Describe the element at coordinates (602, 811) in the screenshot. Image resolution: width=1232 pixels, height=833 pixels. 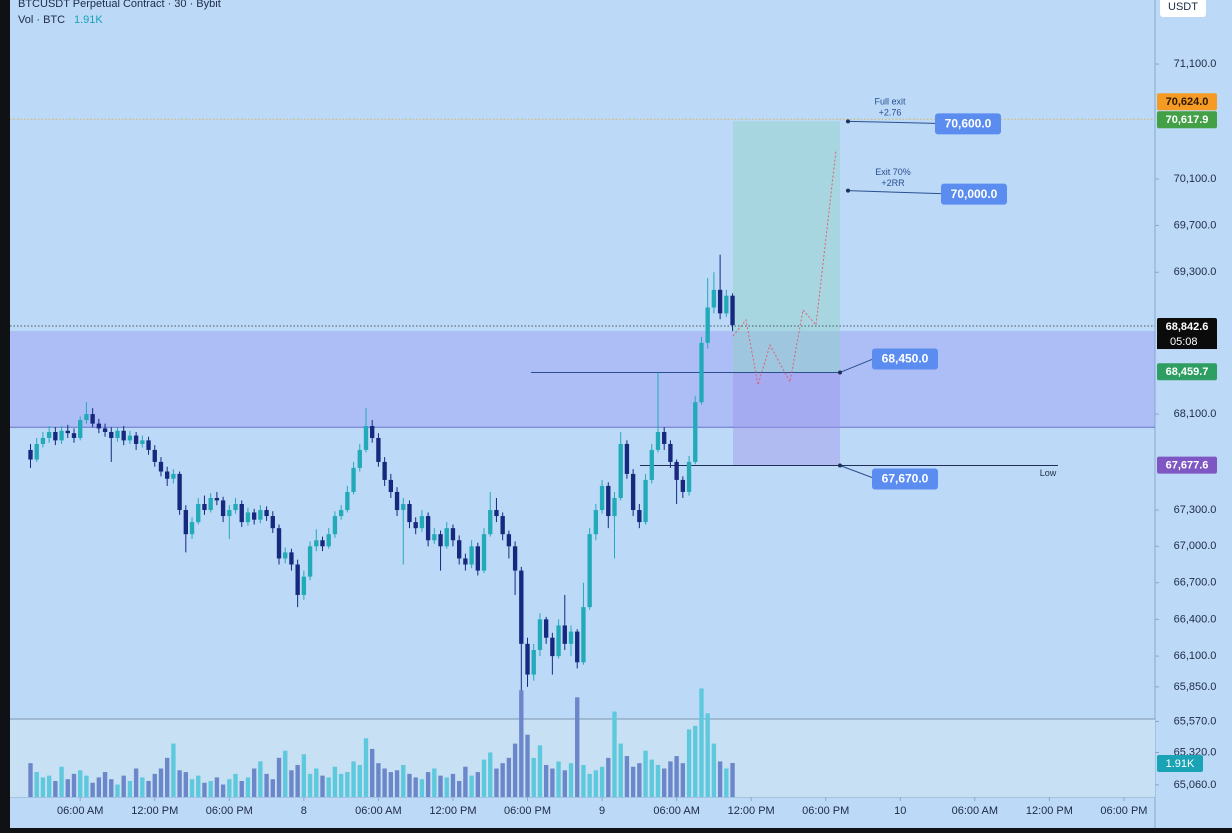
I see `x-tick-label: 9` at that location.